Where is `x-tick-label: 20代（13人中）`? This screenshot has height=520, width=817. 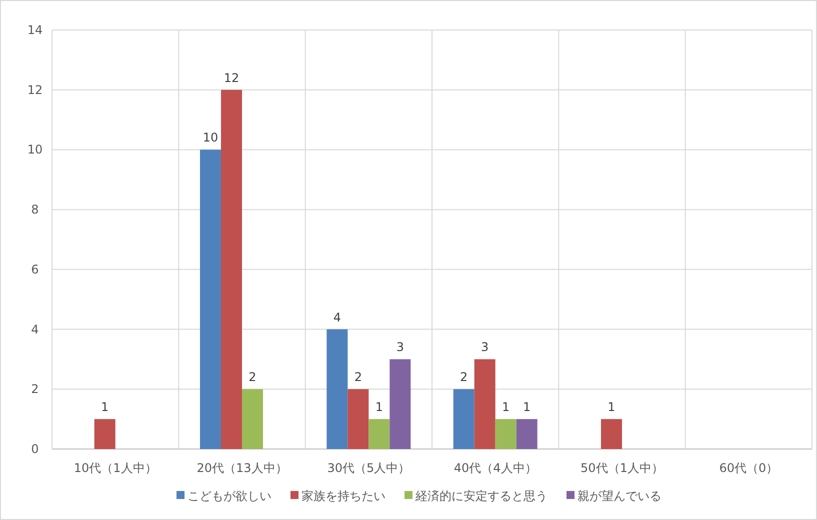
x-tick-label: 20代（13人中） is located at coordinates (242, 468).